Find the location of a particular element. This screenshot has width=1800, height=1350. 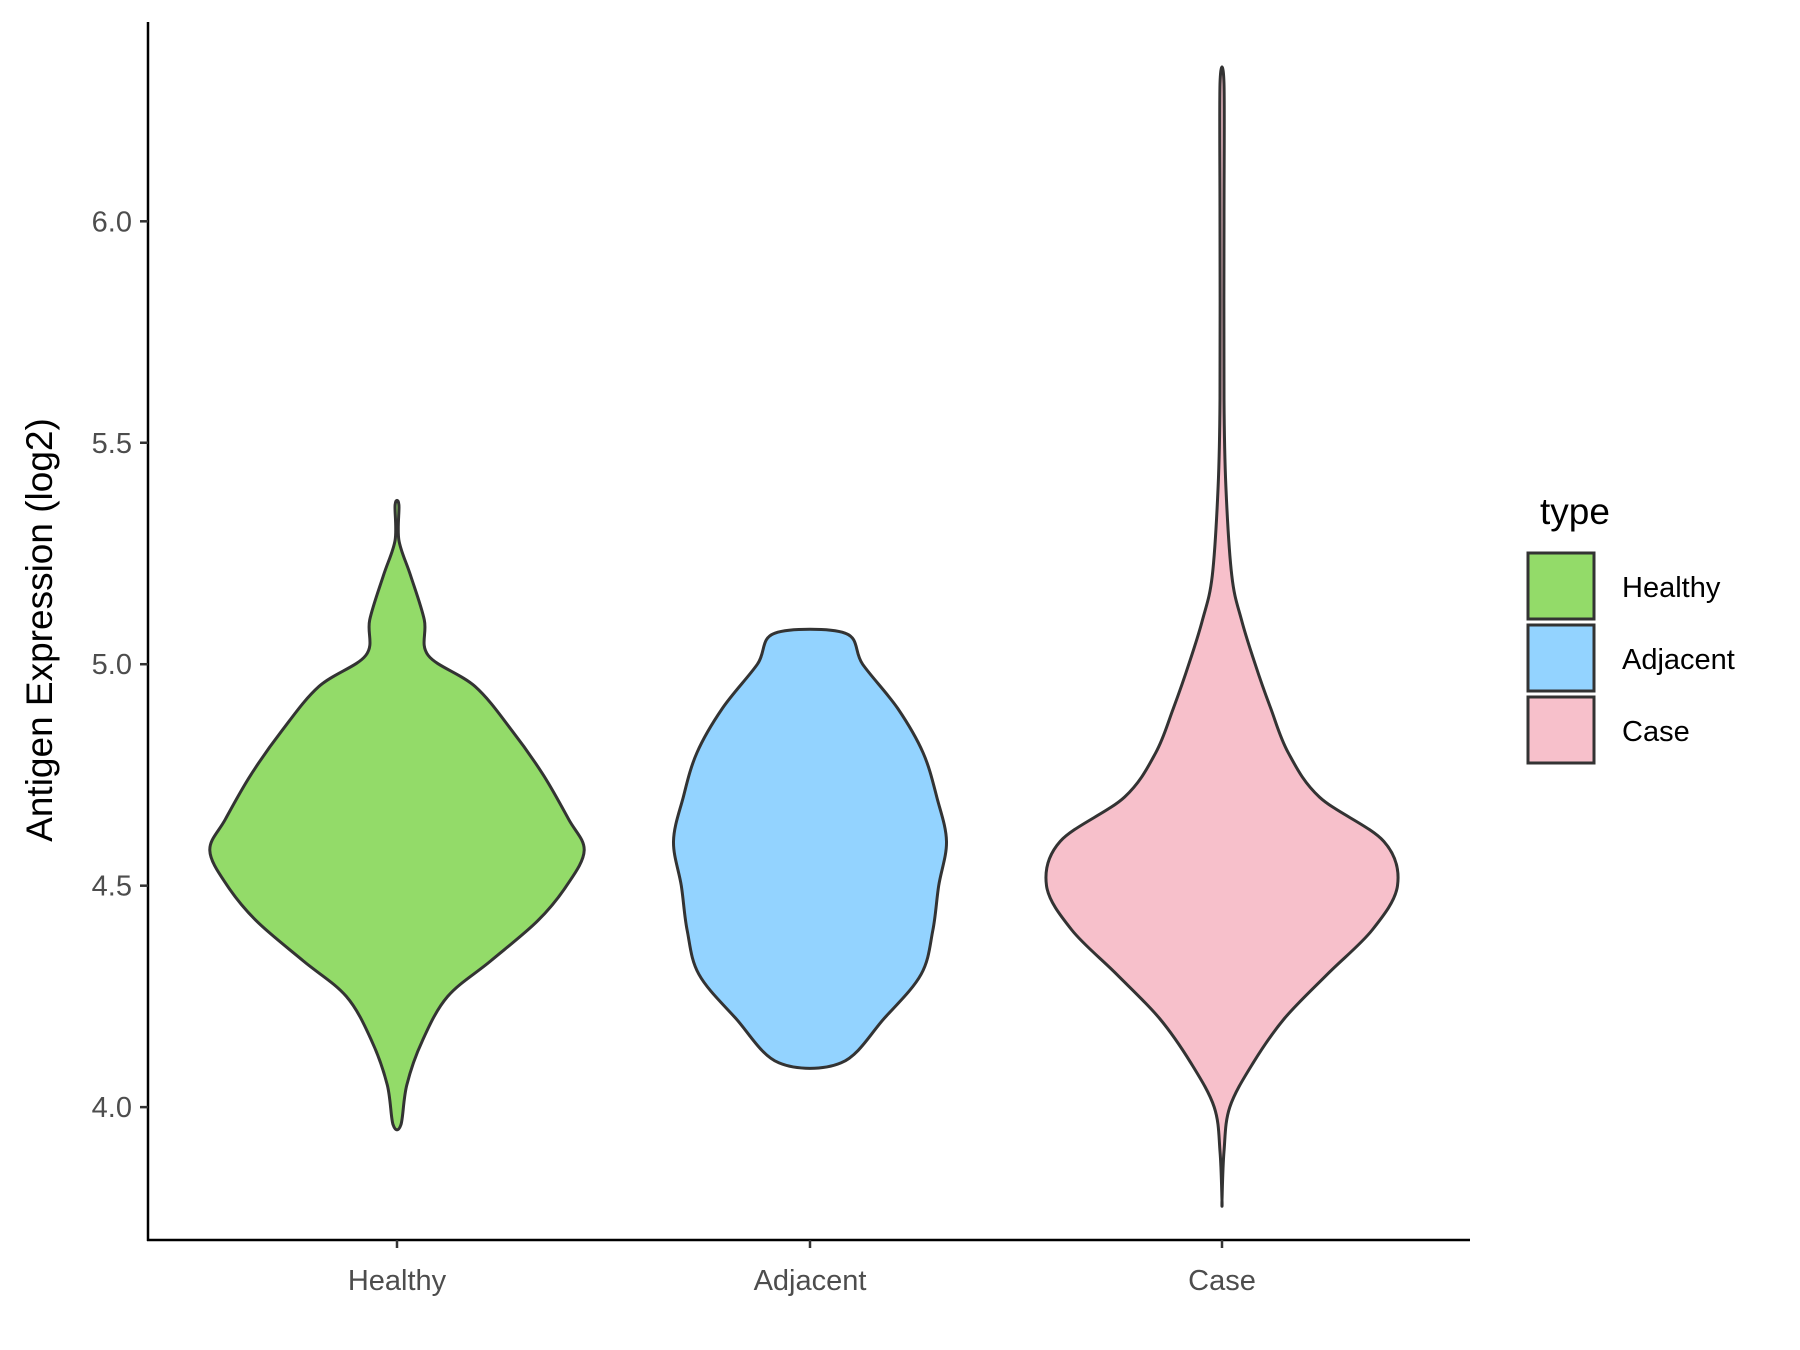

y-tick-label: 4.0 is located at coordinates (112, 1108).